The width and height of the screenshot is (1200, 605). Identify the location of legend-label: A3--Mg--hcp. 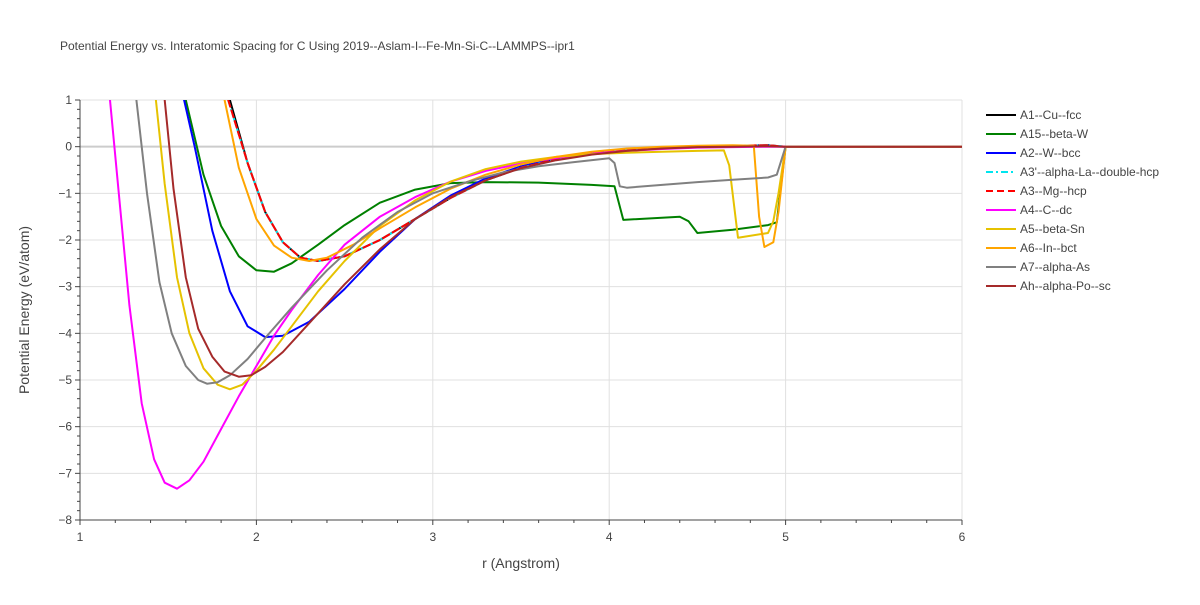
(1053, 191).